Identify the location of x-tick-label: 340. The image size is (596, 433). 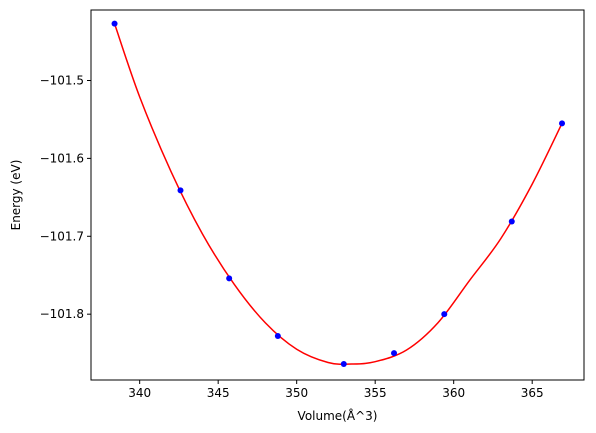
(139, 393).